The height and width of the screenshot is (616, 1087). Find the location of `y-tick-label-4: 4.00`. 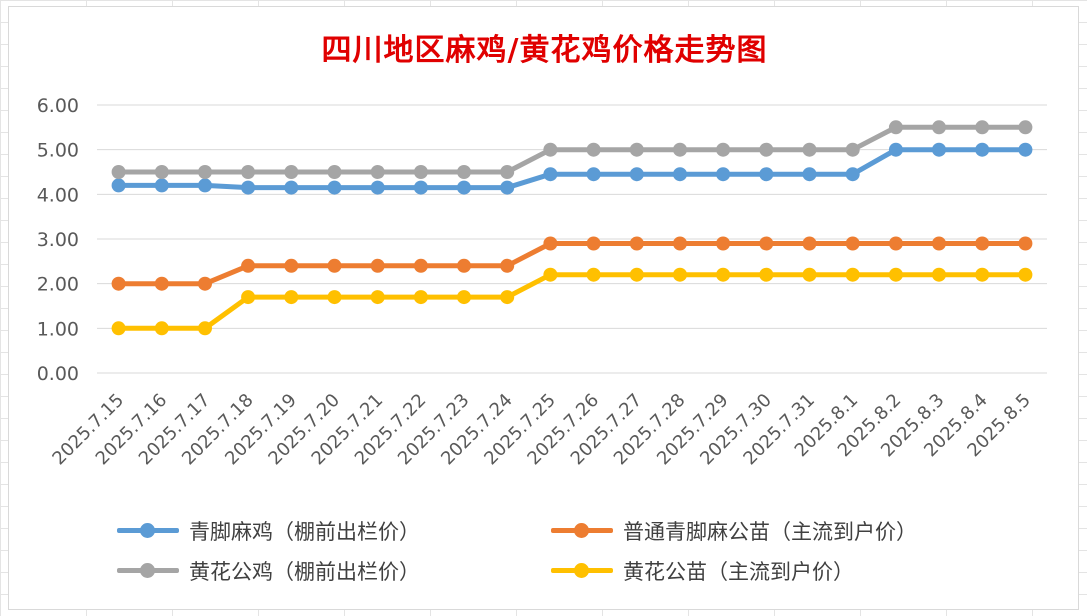

y-tick-label-4: 4.00 is located at coordinates (58, 195).